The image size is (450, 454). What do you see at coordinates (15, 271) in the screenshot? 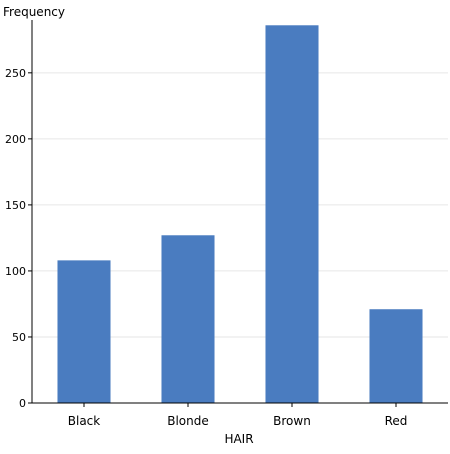
I see `y-tick-label: 100` at bounding box center [15, 271].